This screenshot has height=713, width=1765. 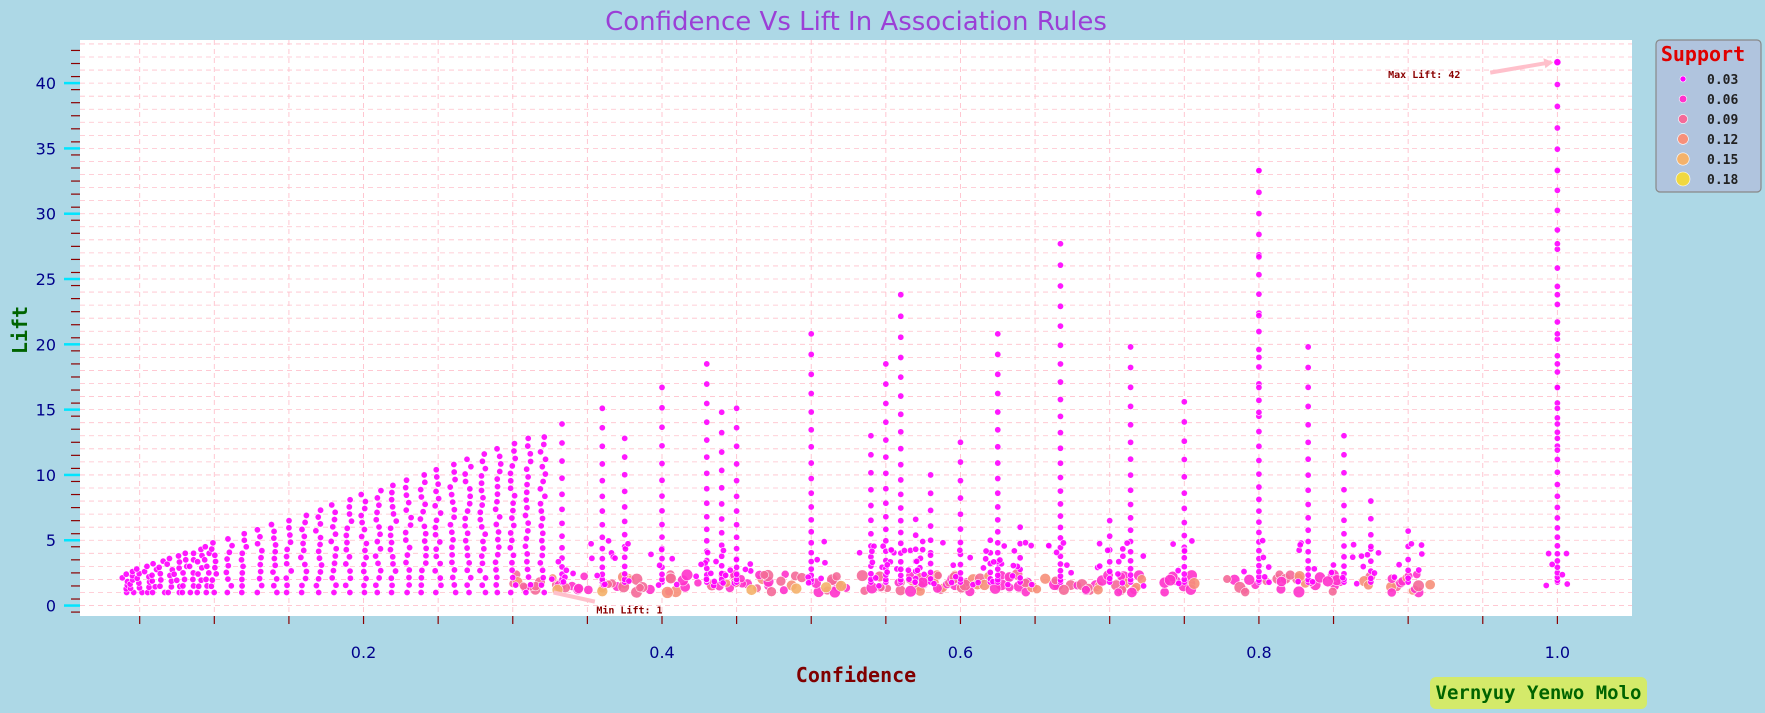 I want to click on y-tick-label: 5, so click(x=51, y=540).